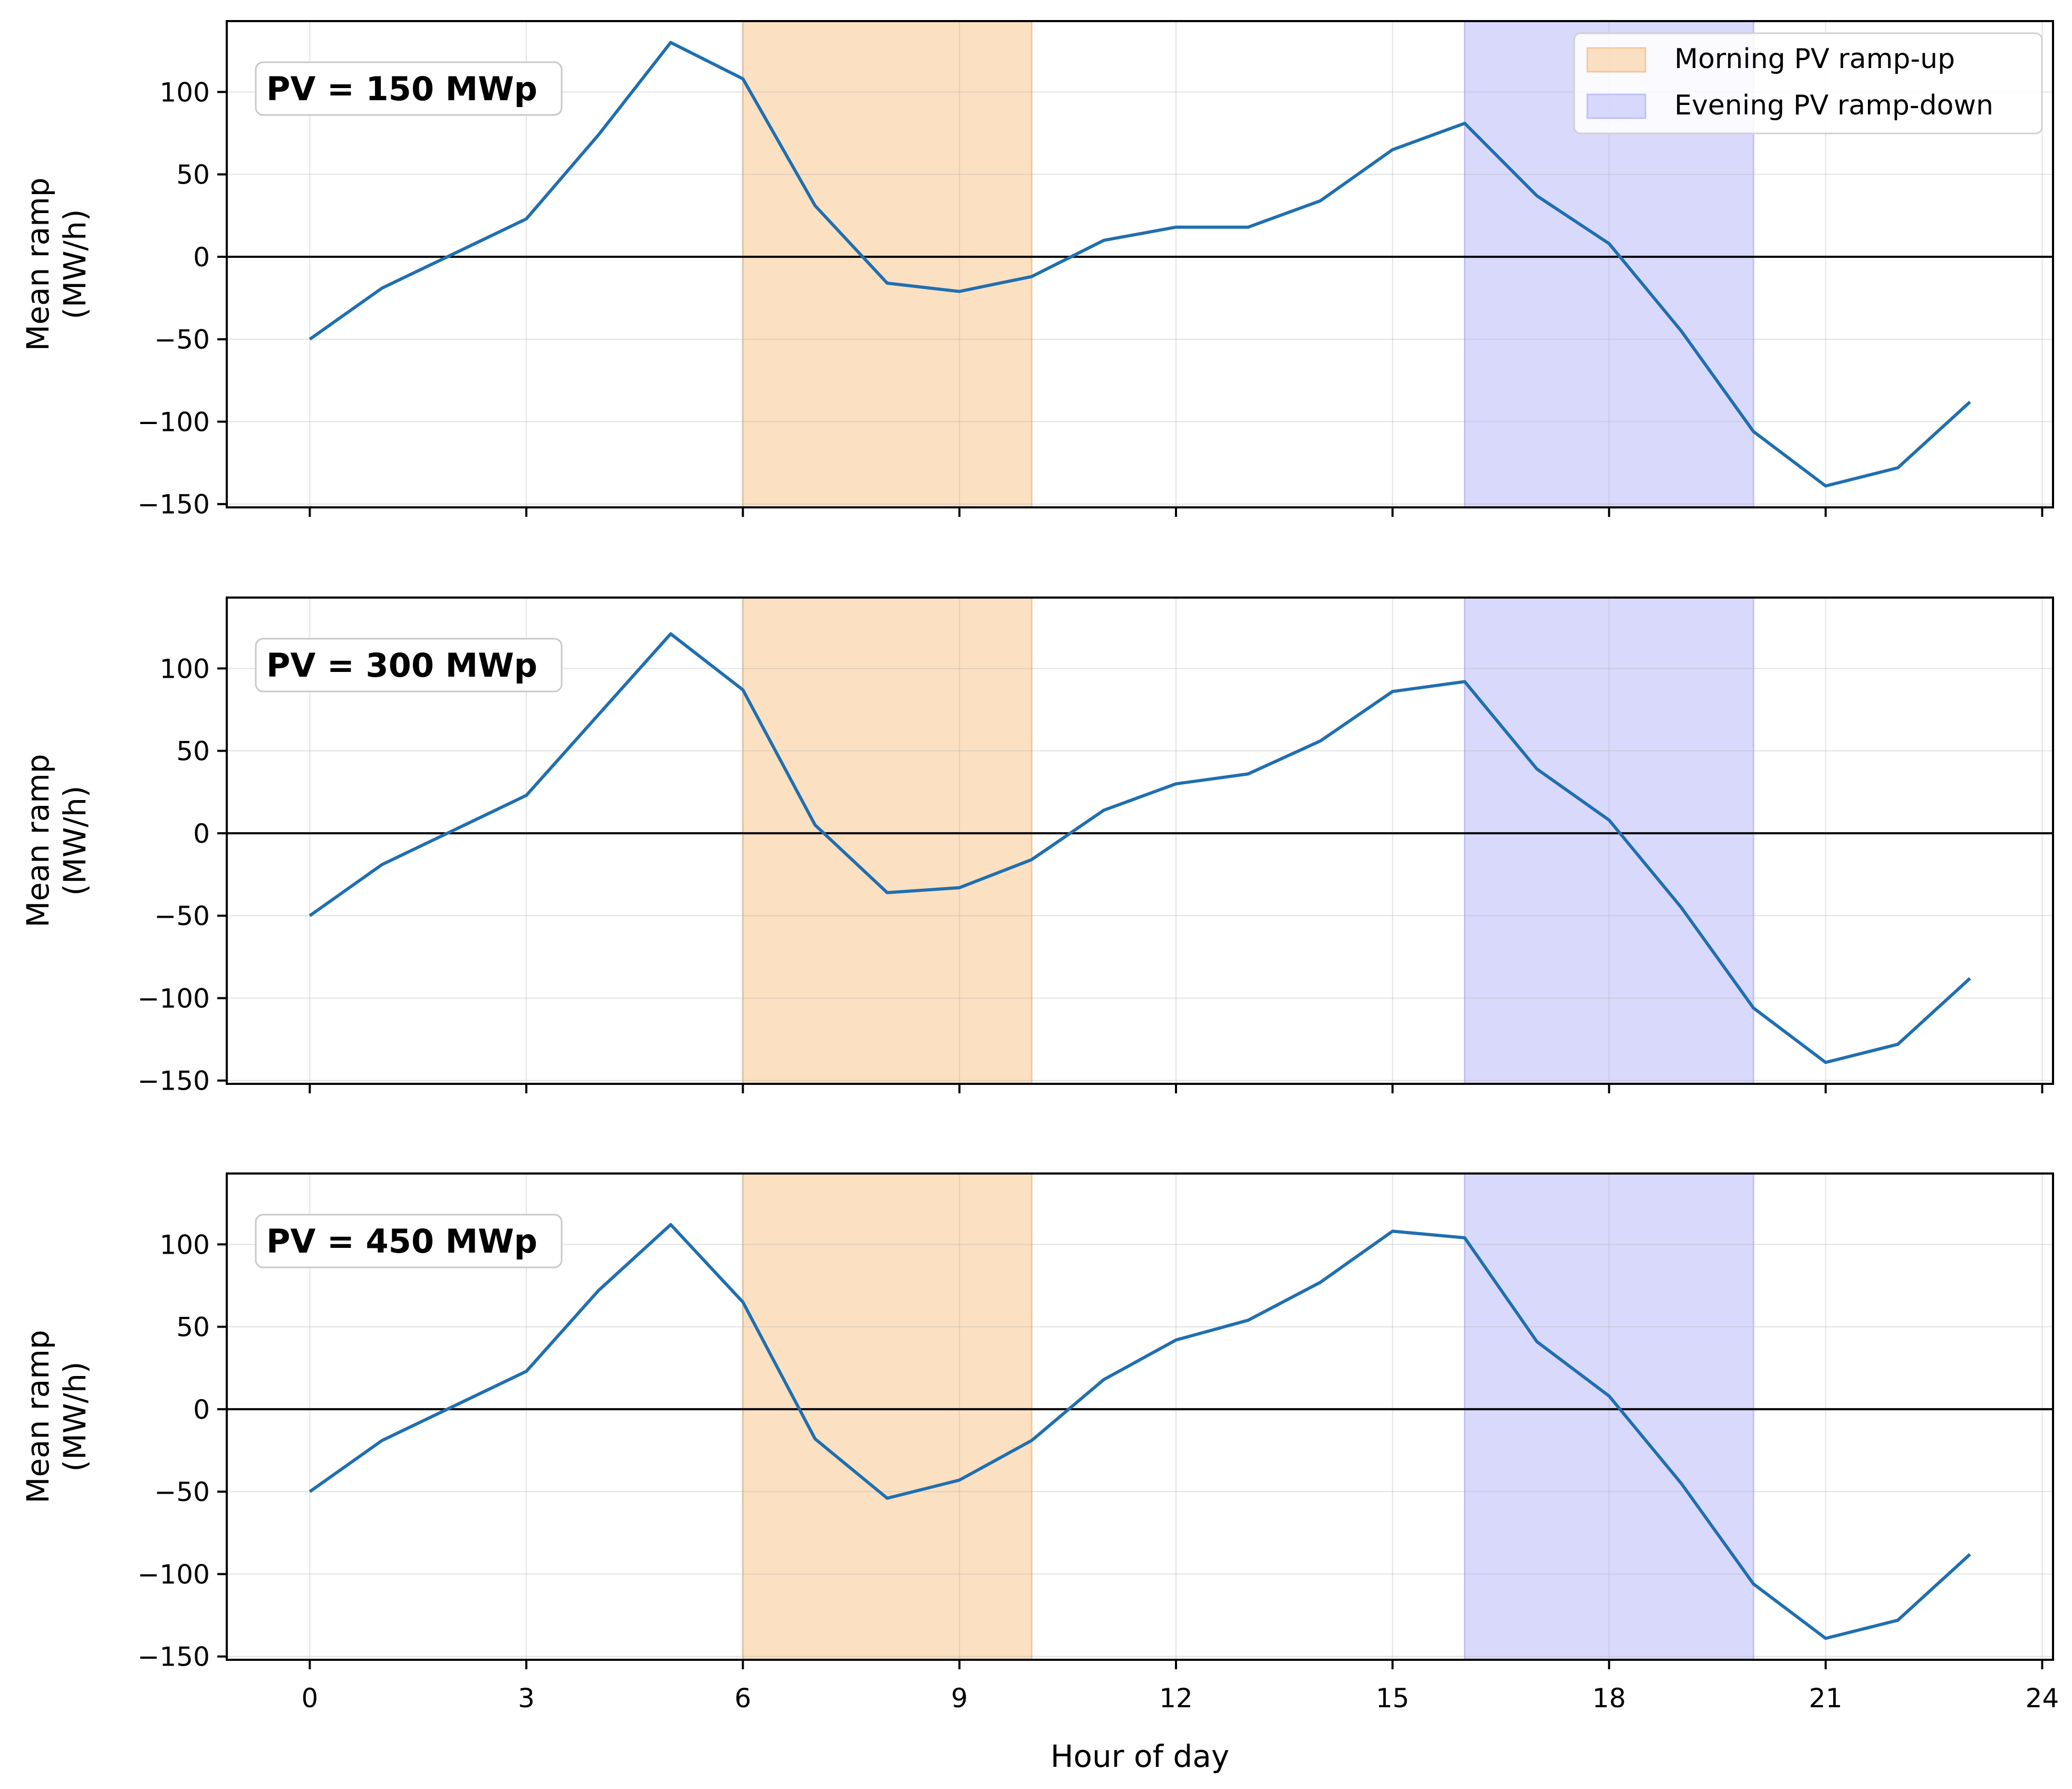 This screenshot has width=2072, height=1789. I want to click on panel-label: PV = 300 MWp, so click(402, 665).